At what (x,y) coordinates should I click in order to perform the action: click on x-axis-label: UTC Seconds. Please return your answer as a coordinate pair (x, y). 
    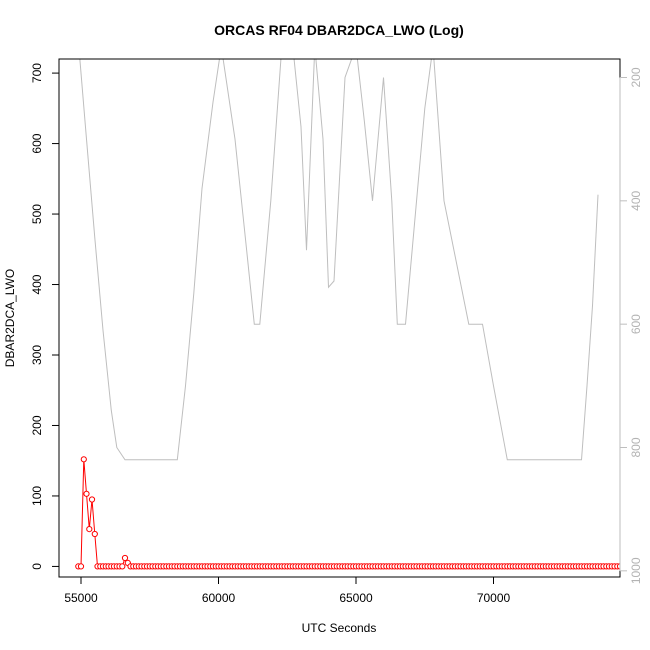
    Looking at the image, I should click on (339, 628).